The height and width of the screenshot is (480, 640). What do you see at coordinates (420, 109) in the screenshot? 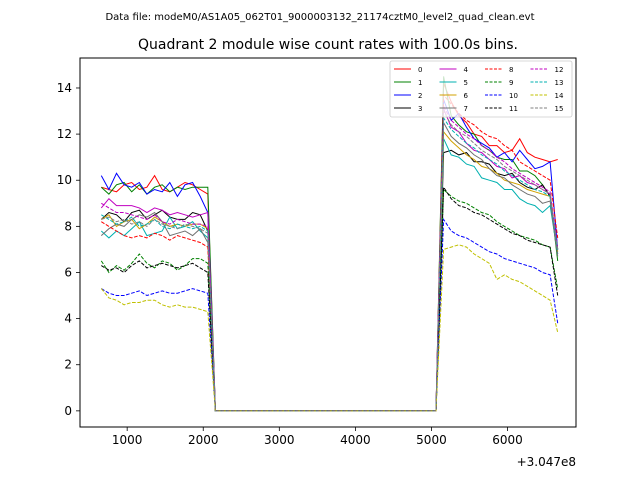
I see `legend-label-3: 3` at bounding box center [420, 109].